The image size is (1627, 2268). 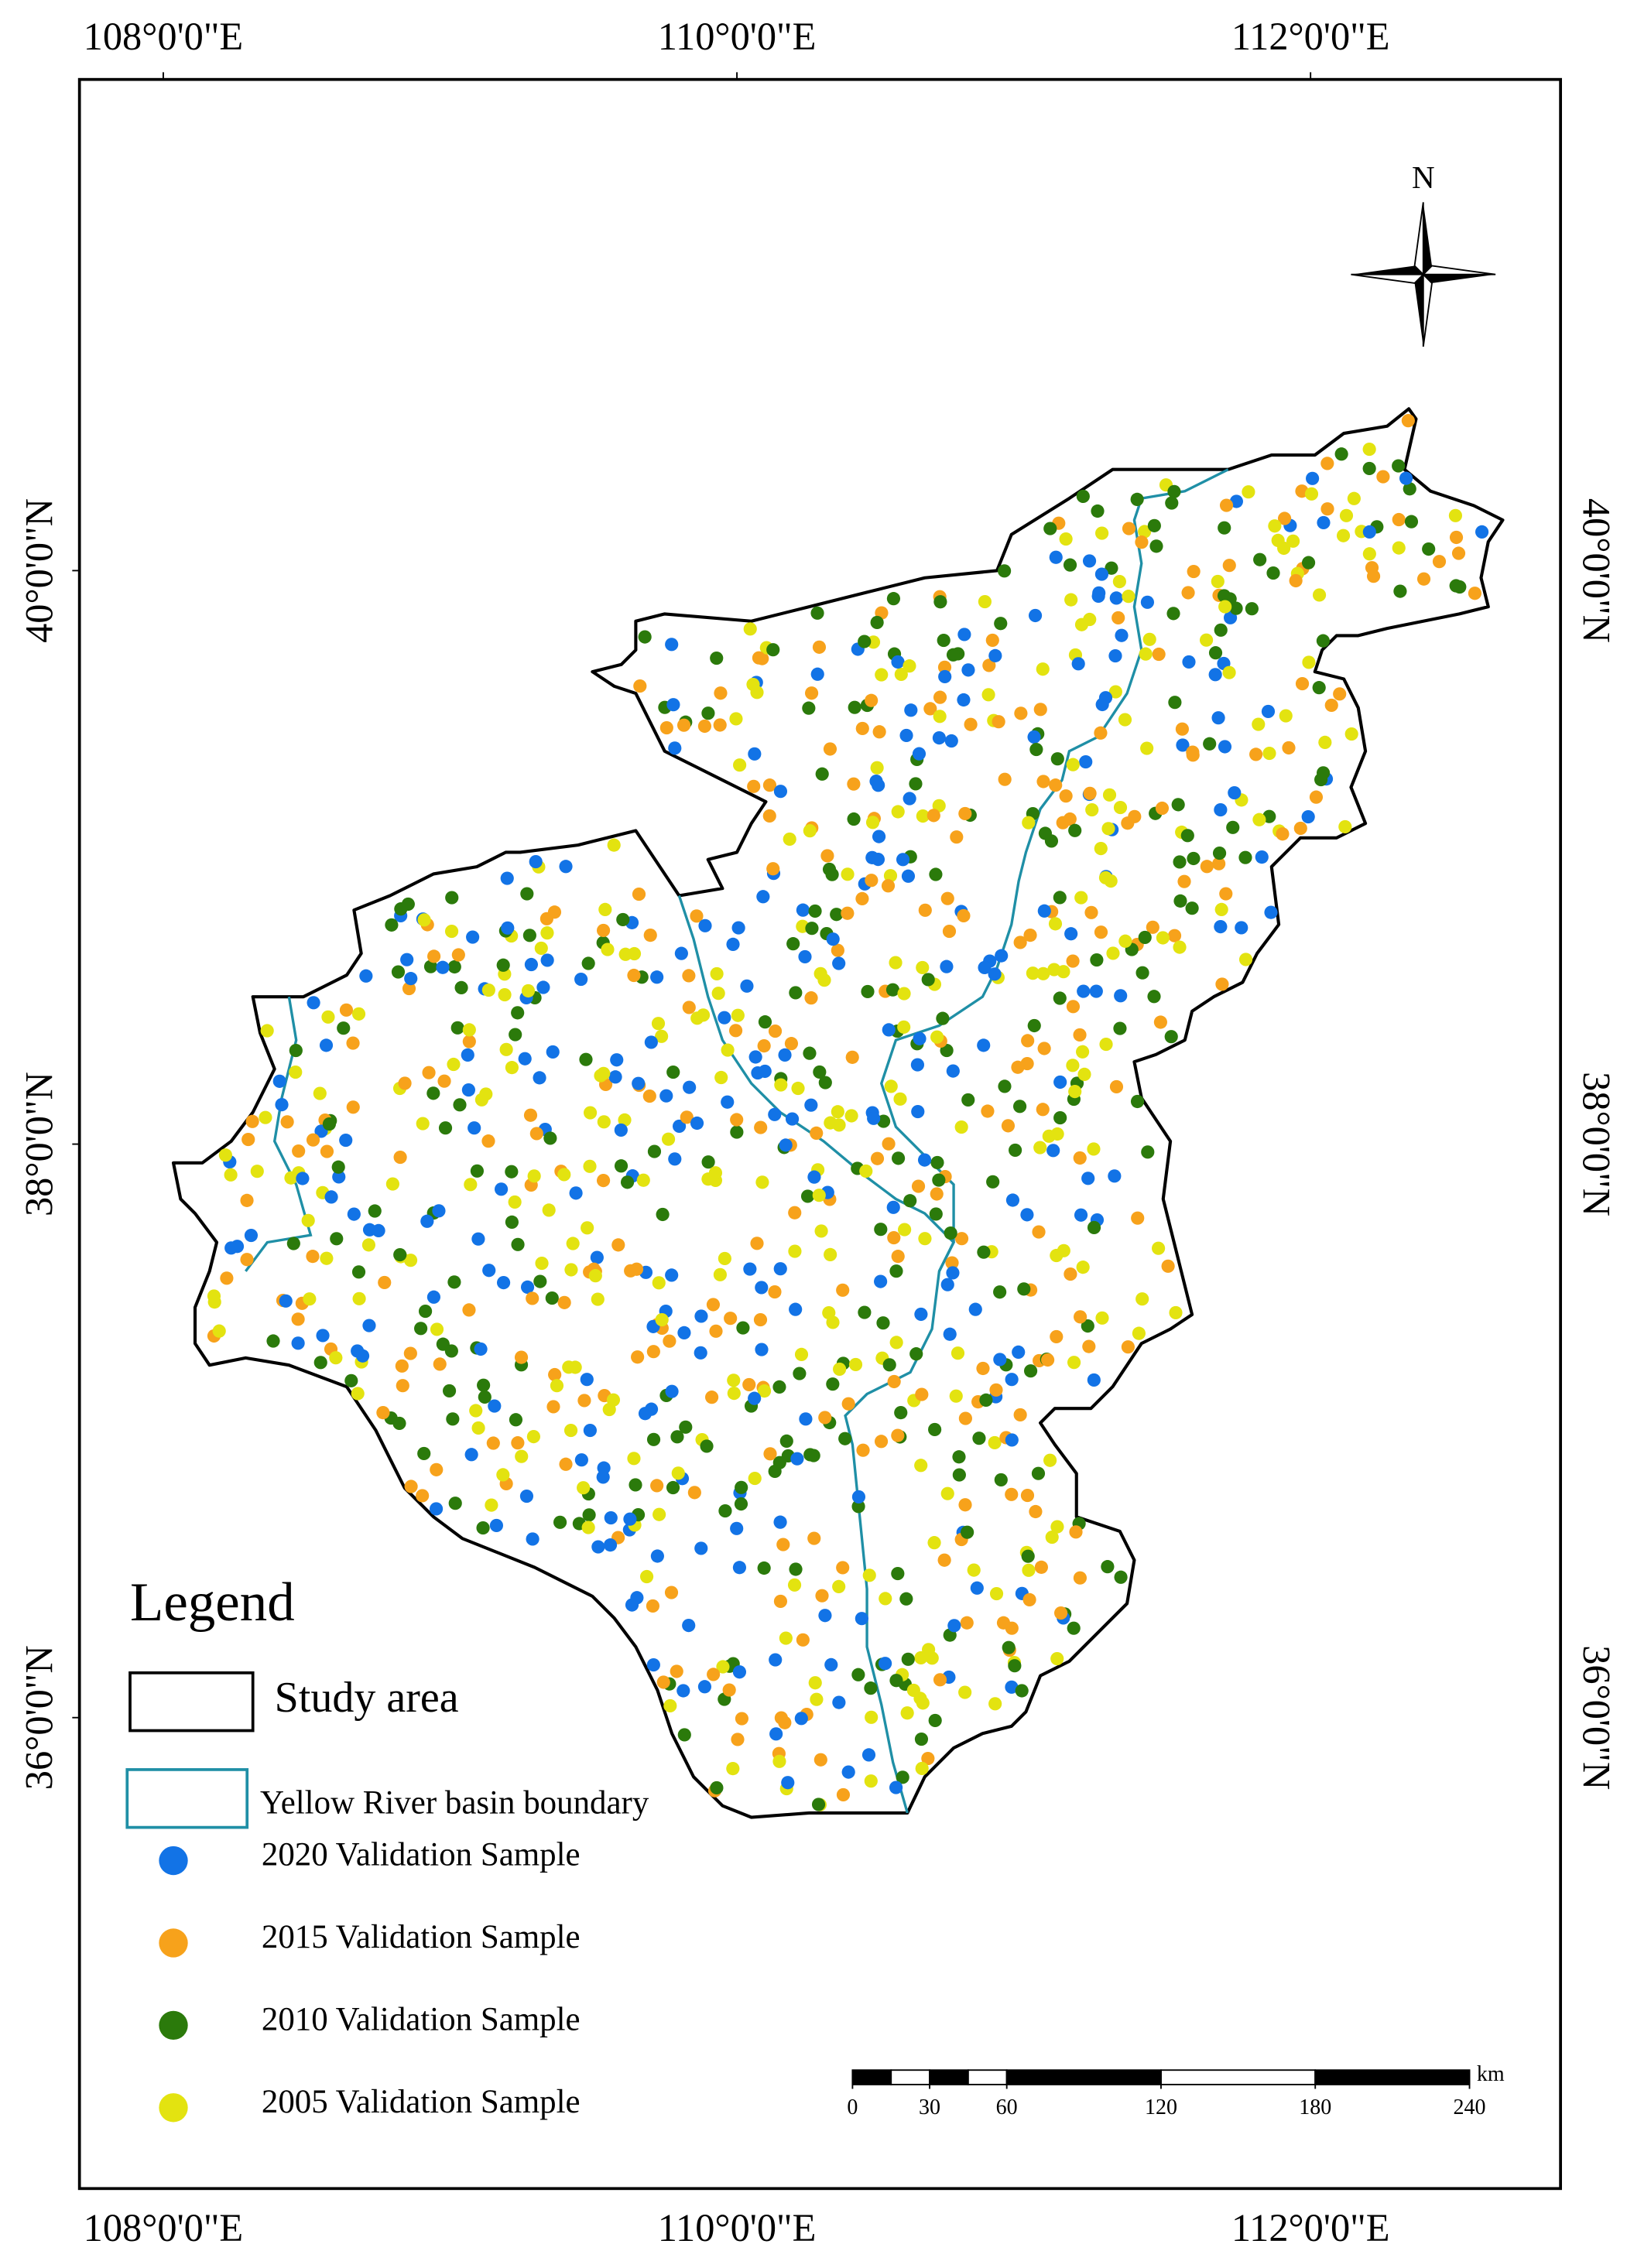 I want to click on legend-river-swatch, so click(x=187, y=1798).